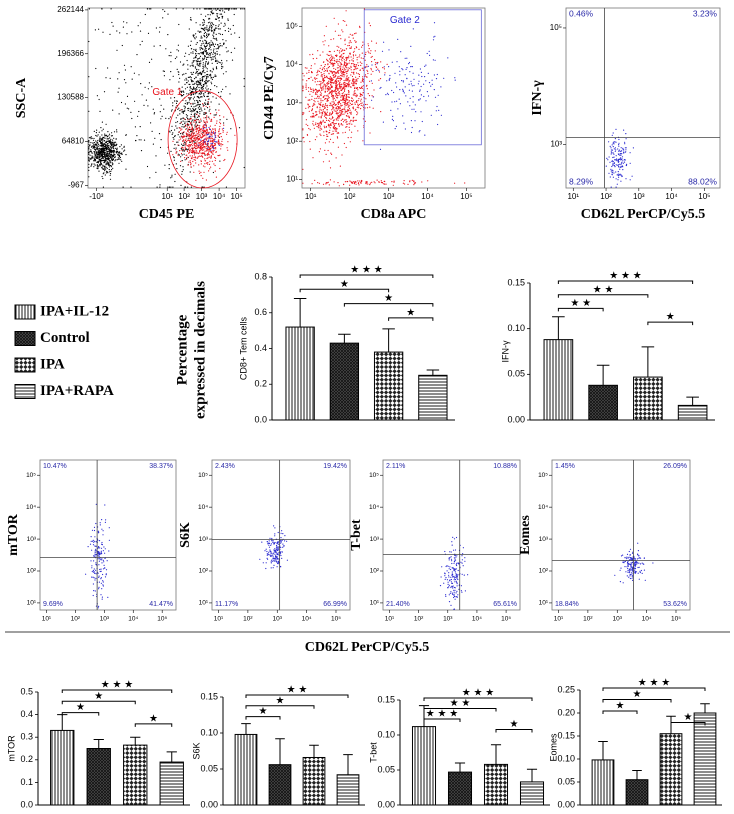 The height and width of the screenshot is (814, 734). I want to click on y-tick-label: 10⁵, so click(203, 475).